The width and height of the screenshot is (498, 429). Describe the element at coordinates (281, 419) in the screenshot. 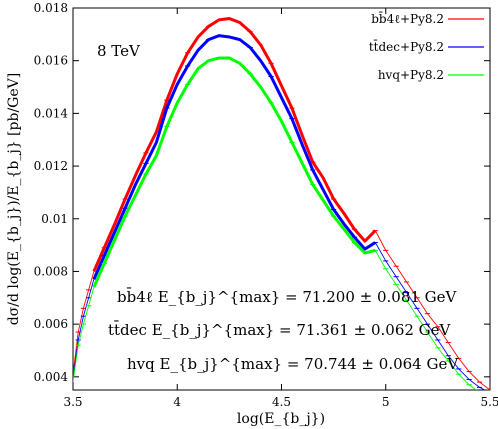

I see `x-axis-label: log(E_{b_j})` at that location.